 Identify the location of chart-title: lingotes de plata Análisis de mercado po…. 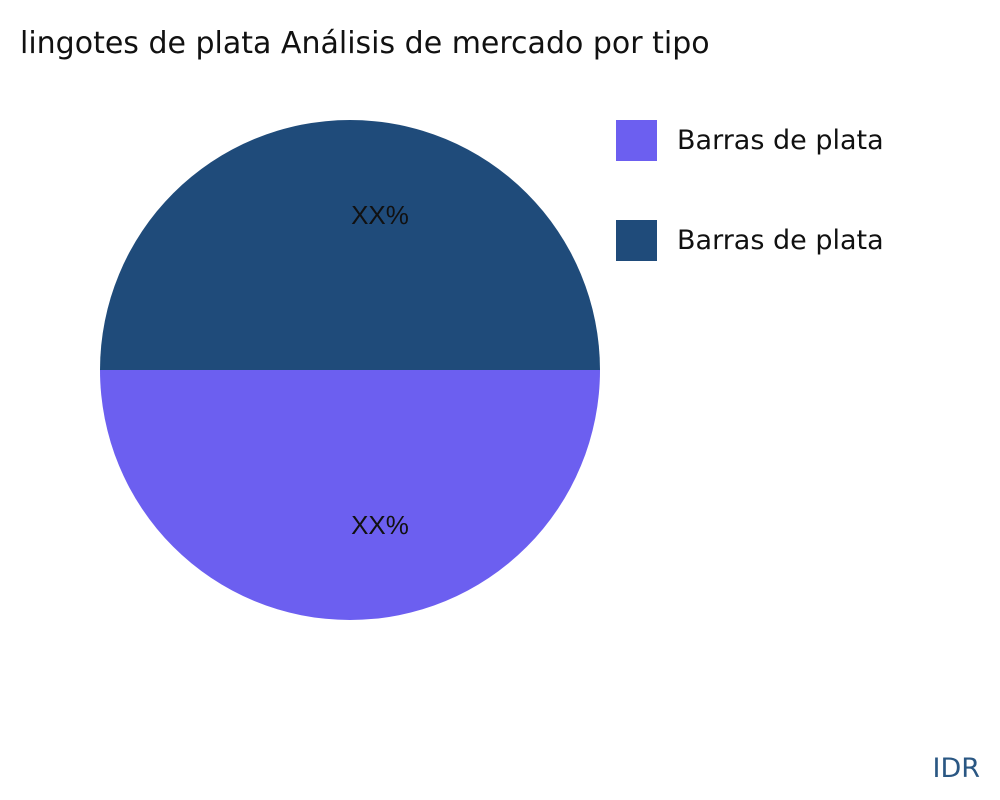
(365, 43).